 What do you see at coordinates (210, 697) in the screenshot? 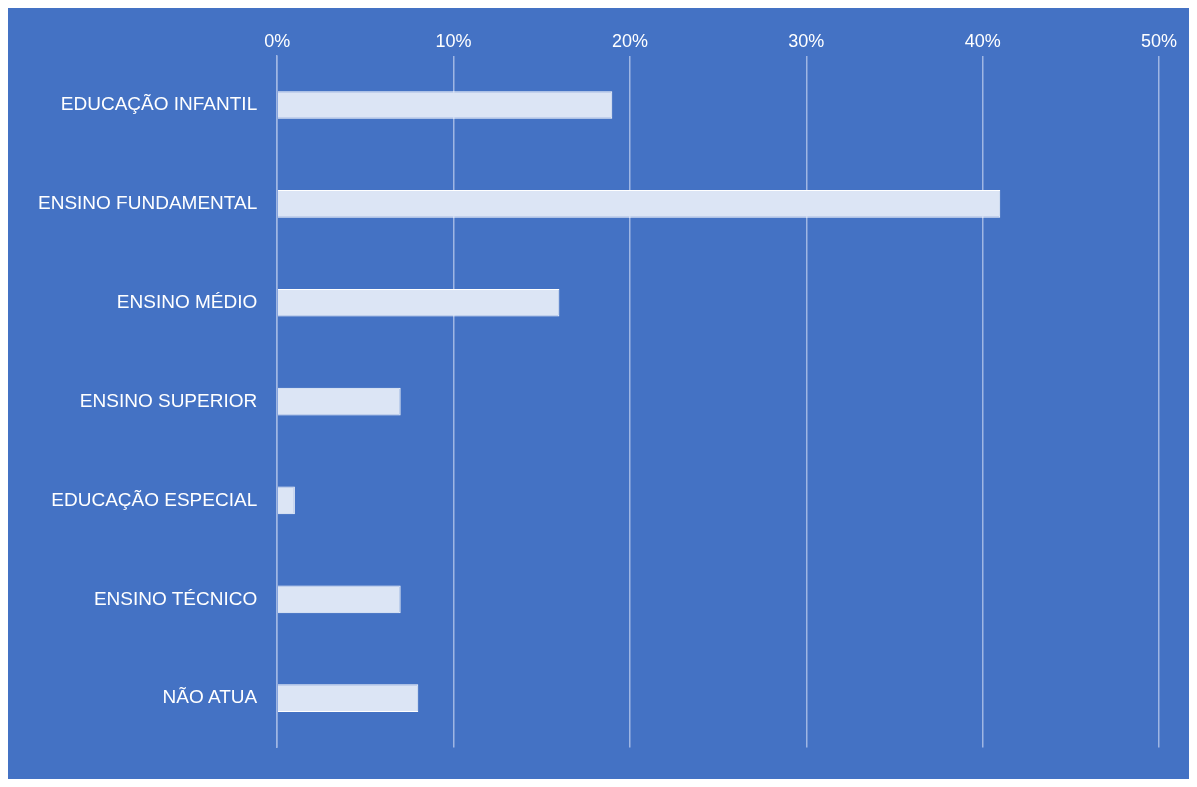
I see `y-tick-label: NÃO ATUA` at bounding box center [210, 697].